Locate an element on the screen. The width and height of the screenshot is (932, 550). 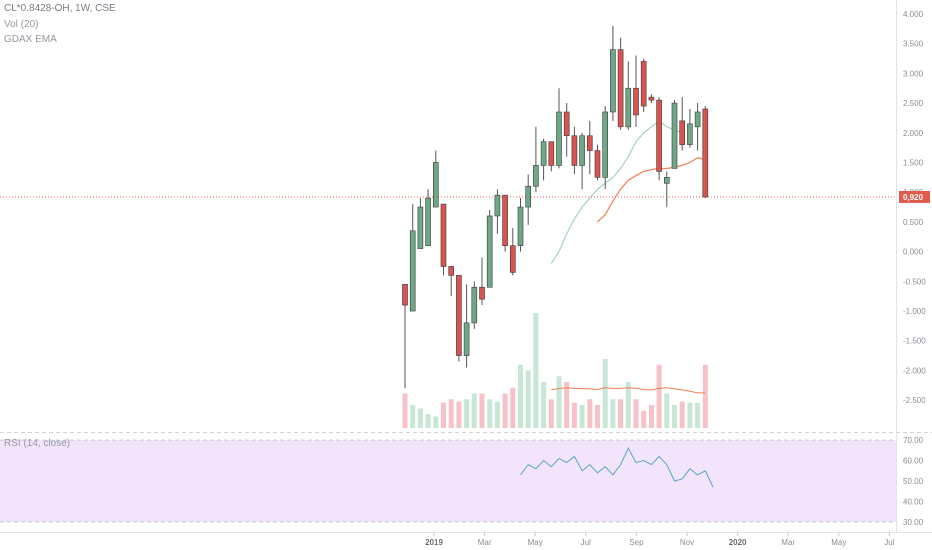
price-tick-label: 2.000 is located at coordinates (913, 133).